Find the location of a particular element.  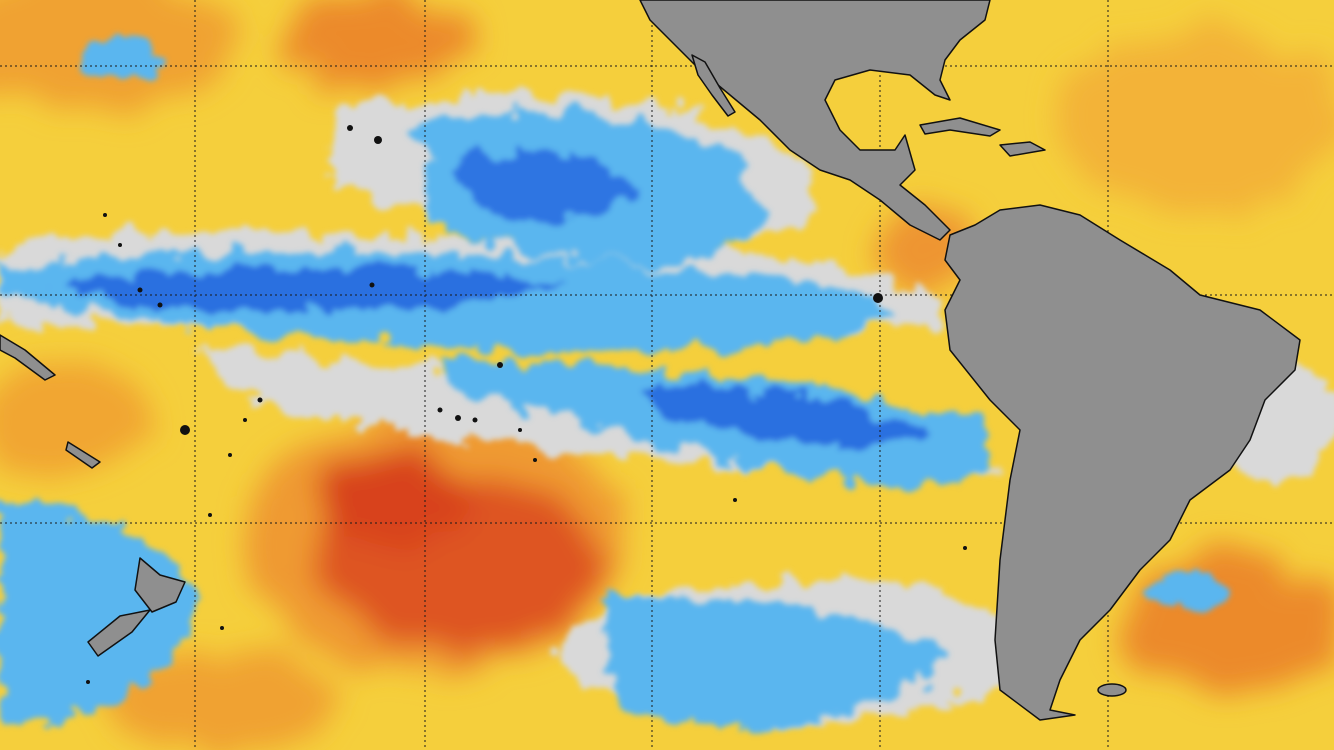

new-caledonia is located at coordinates (83, 455).